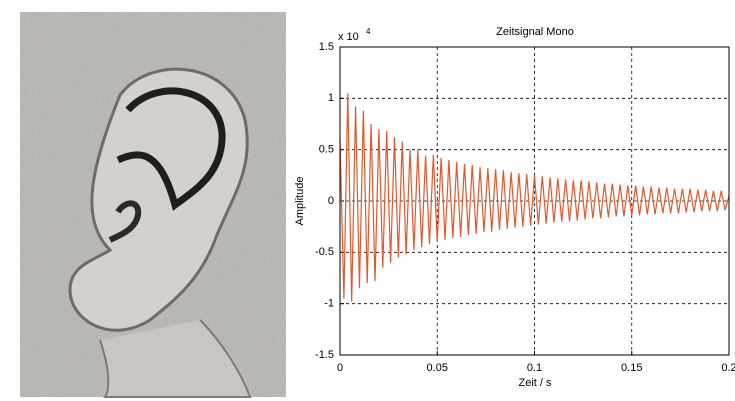 The height and width of the screenshot is (401, 735). Describe the element at coordinates (331, 201) in the screenshot. I see `y-tick-label: 0` at that location.